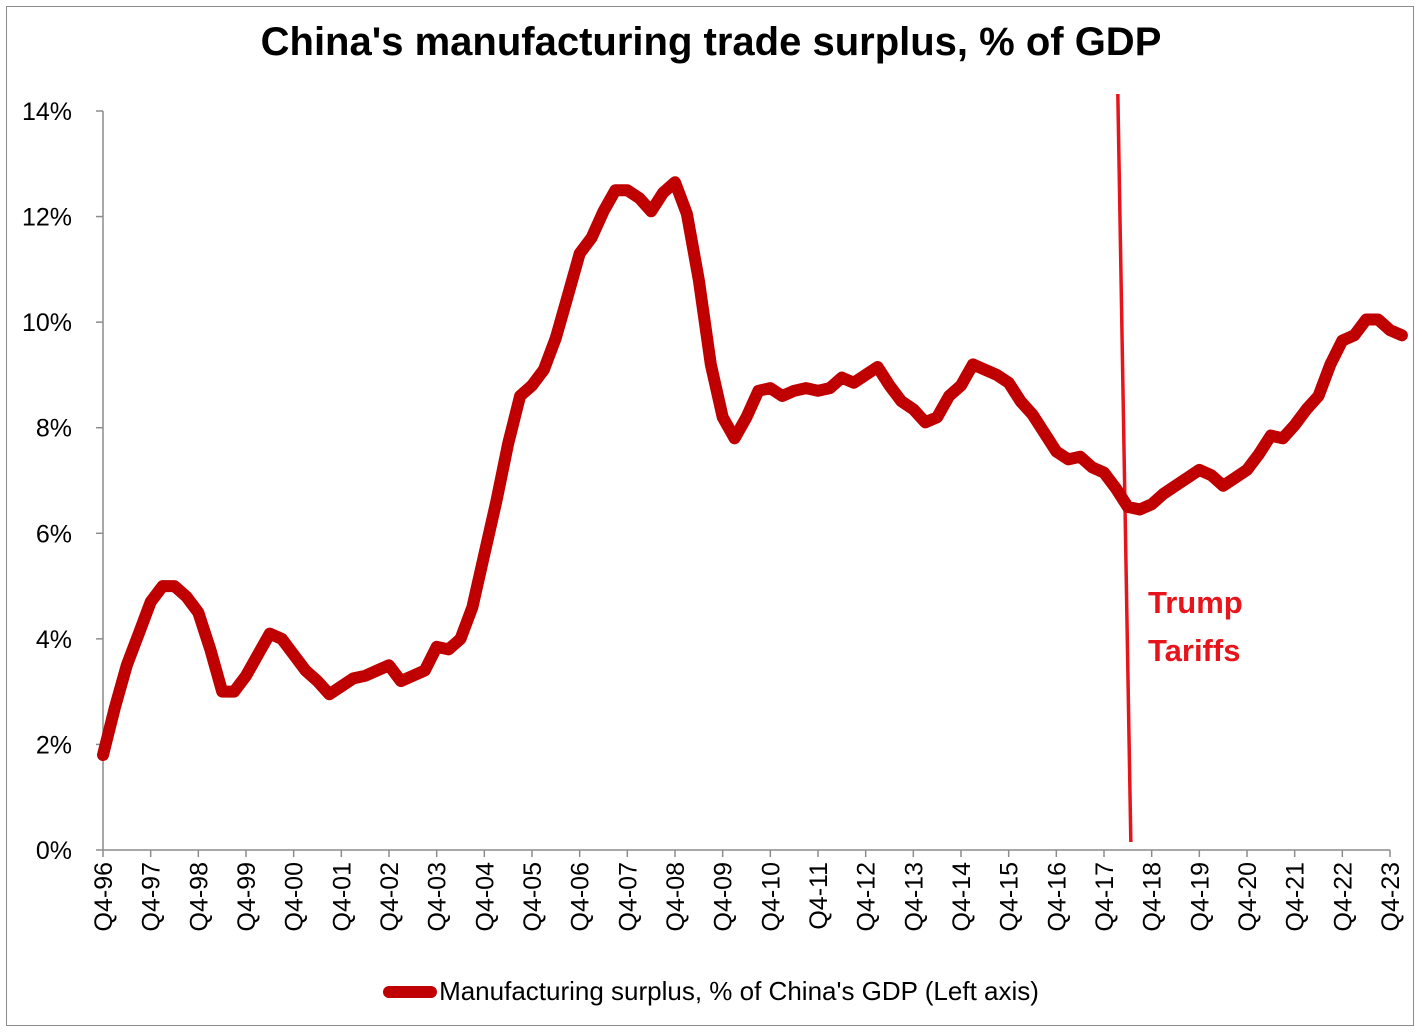  I want to click on x-tick-label: Q4-00, so click(295, 896).